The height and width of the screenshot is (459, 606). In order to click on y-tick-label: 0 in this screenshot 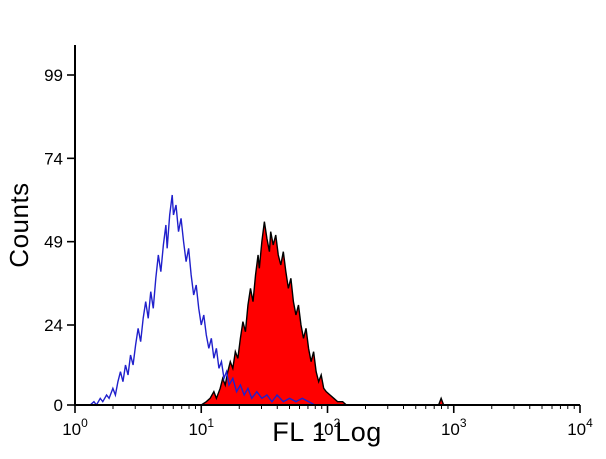, I will do `click(58, 405)`.